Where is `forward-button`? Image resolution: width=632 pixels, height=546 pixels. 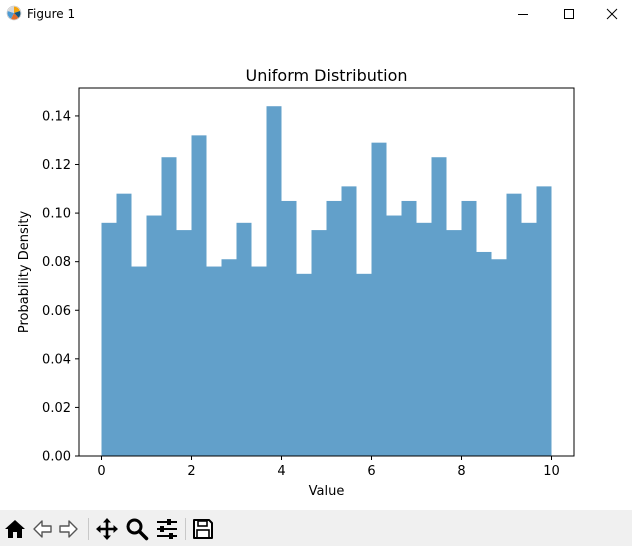 forward-button is located at coordinates (69, 529).